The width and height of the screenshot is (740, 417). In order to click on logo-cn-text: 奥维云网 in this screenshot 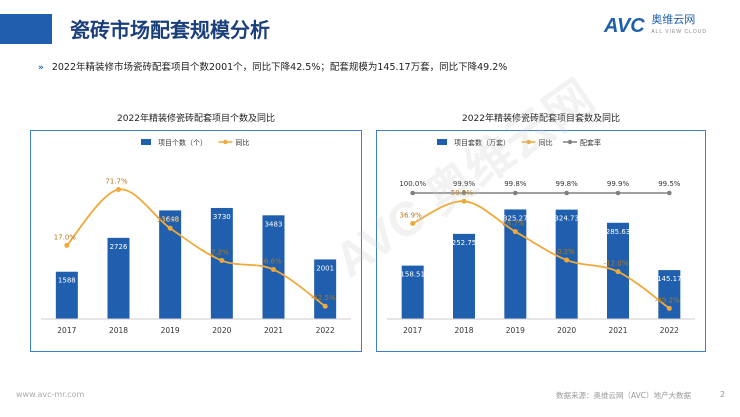, I will do `click(673, 20)`.